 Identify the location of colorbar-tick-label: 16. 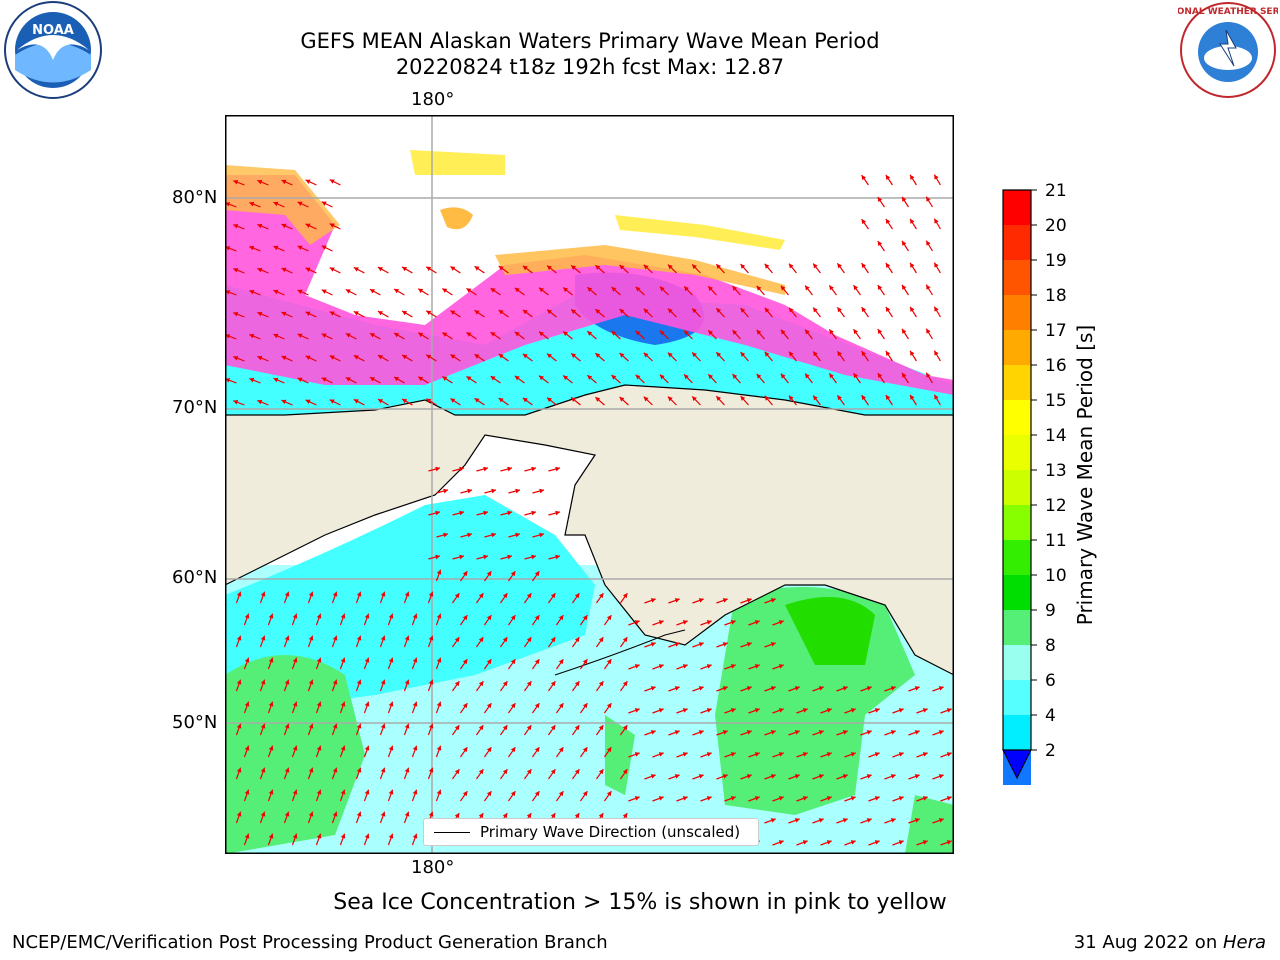
(1056, 366).